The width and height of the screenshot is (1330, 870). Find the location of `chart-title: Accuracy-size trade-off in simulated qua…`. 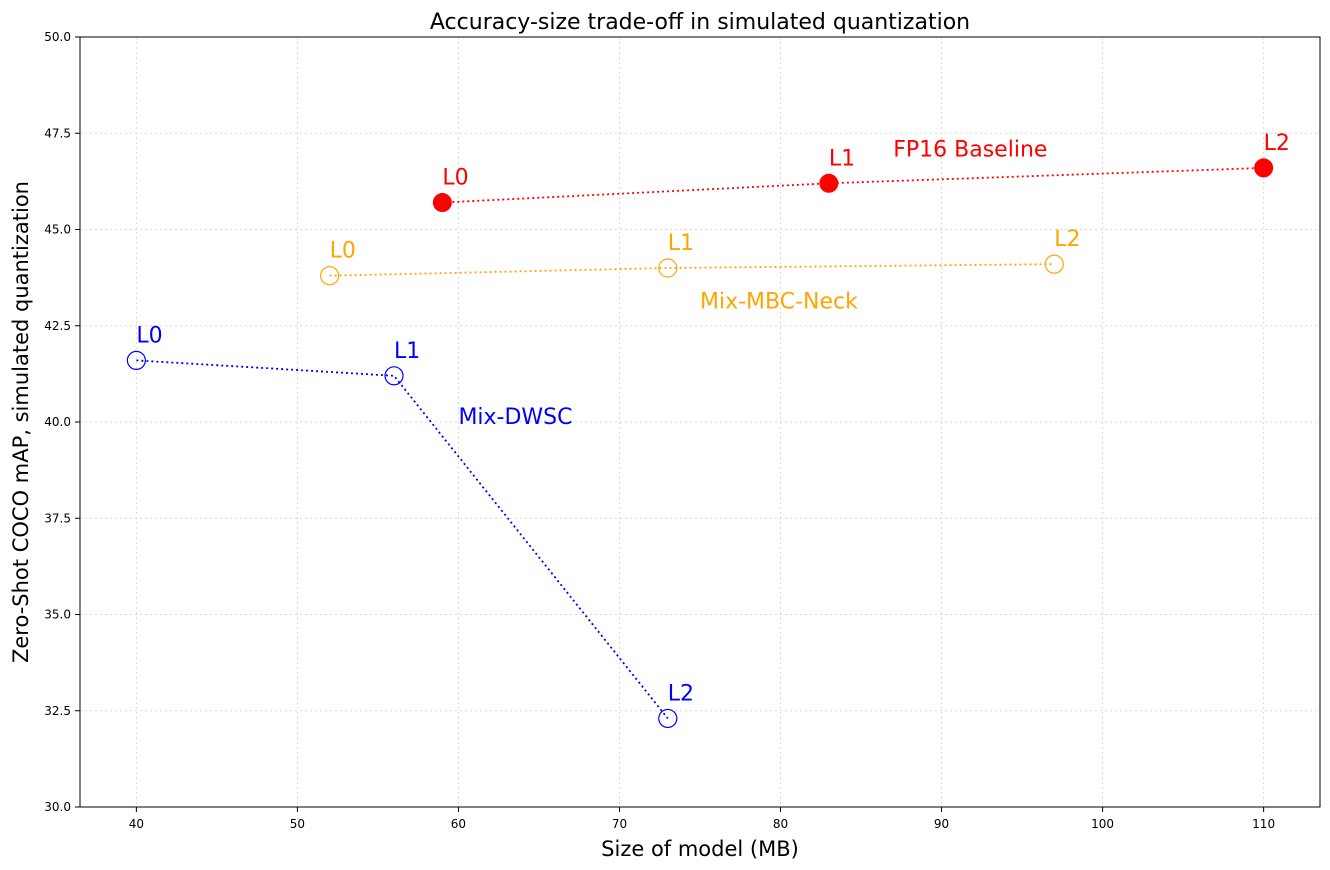

chart-title: Accuracy-size trade-off in simulated qua… is located at coordinates (700, 22).